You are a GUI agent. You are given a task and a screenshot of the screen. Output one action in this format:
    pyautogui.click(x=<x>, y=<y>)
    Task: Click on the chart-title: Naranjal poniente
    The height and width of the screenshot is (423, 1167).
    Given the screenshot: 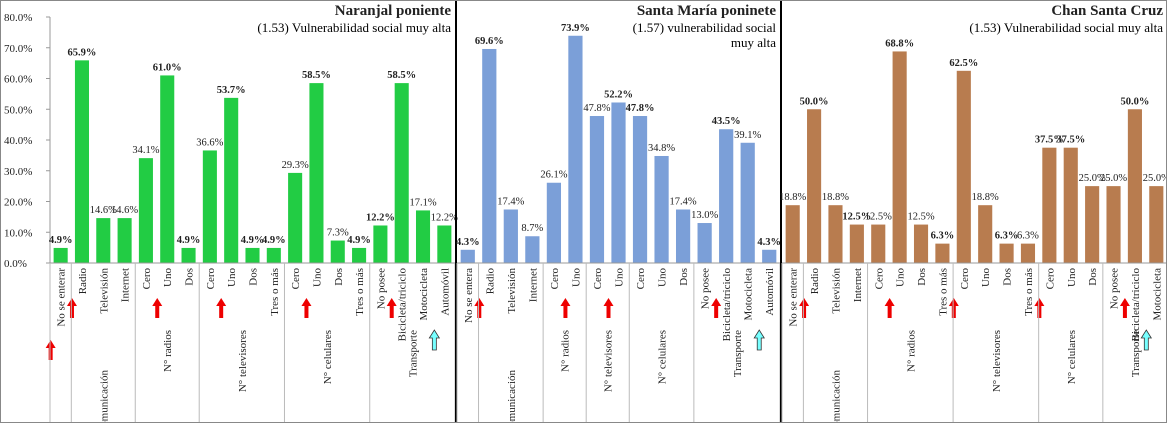 What is the action you would take?
    pyautogui.click(x=393, y=11)
    